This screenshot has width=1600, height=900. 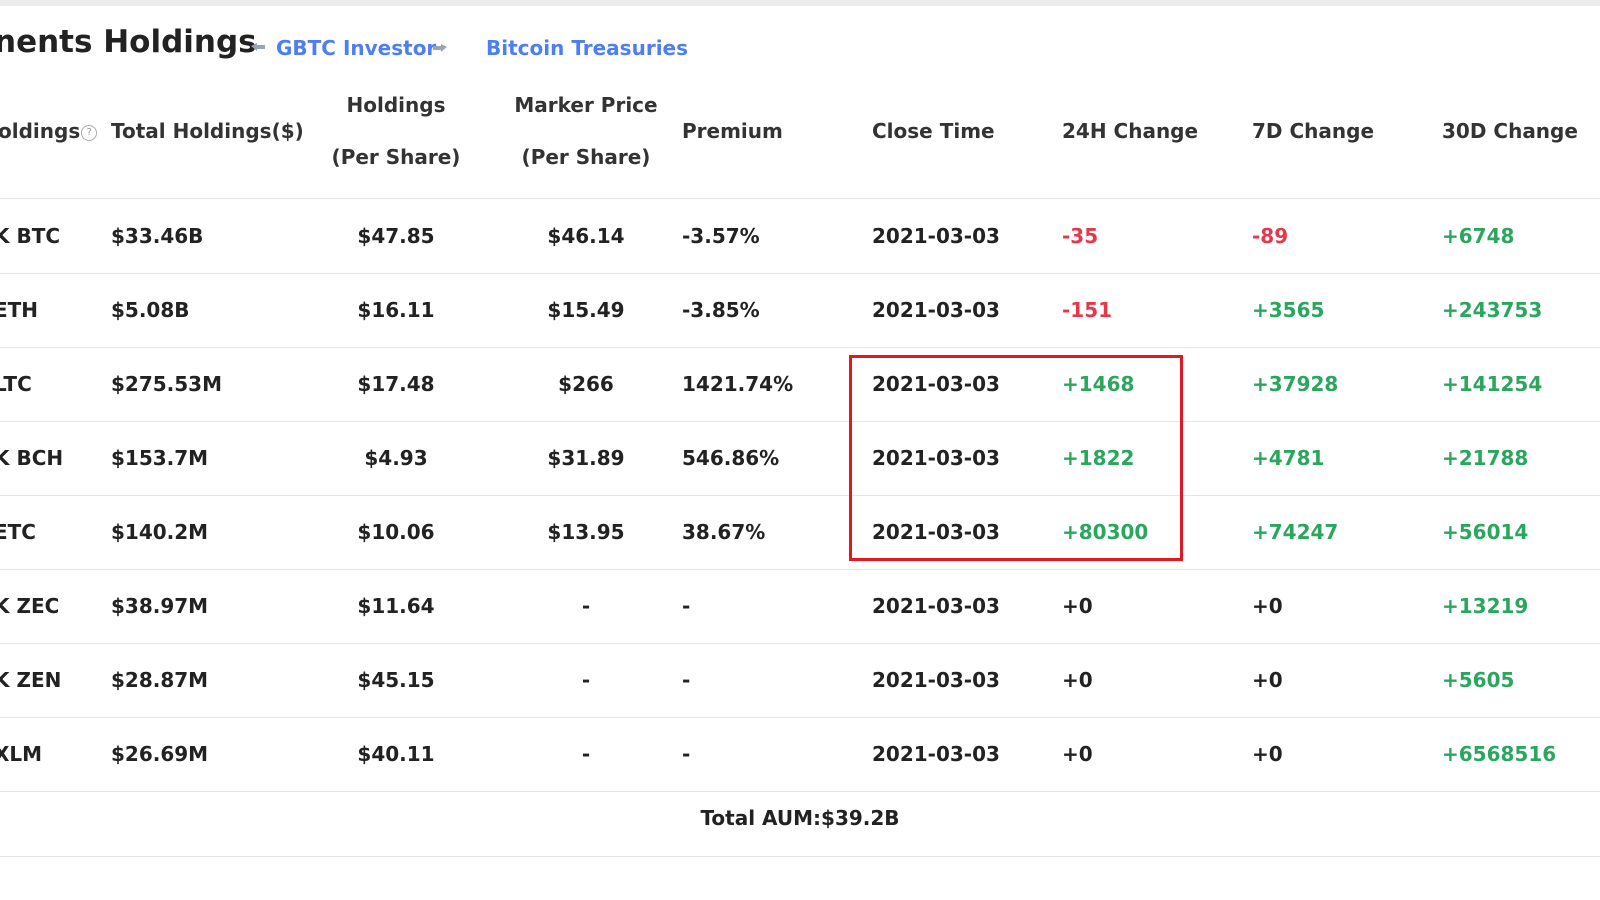 What do you see at coordinates (160, 606) in the screenshot?
I see `cell-total: $38.97M` at bounding box center [160, 606].